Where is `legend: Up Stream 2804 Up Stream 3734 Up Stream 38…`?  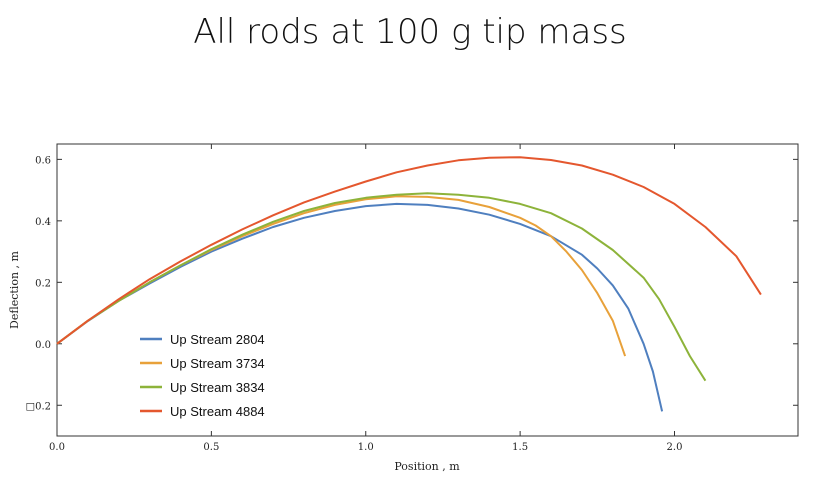 legend: Up Stream 2804 Up Stream 3734 Up Stream 38… is located at coordinates (202, 375).